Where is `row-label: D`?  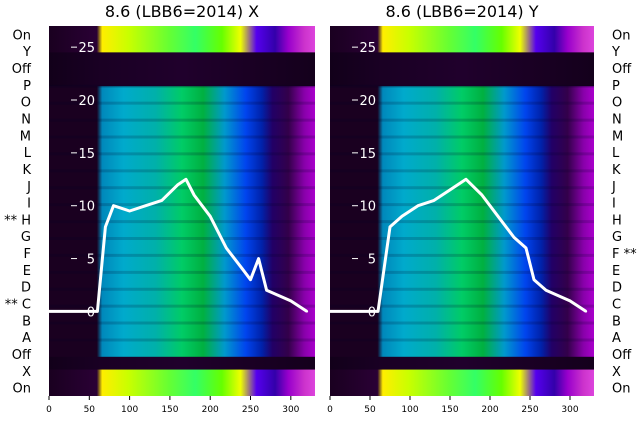
row-label: D is located at coordinates (26, 288).